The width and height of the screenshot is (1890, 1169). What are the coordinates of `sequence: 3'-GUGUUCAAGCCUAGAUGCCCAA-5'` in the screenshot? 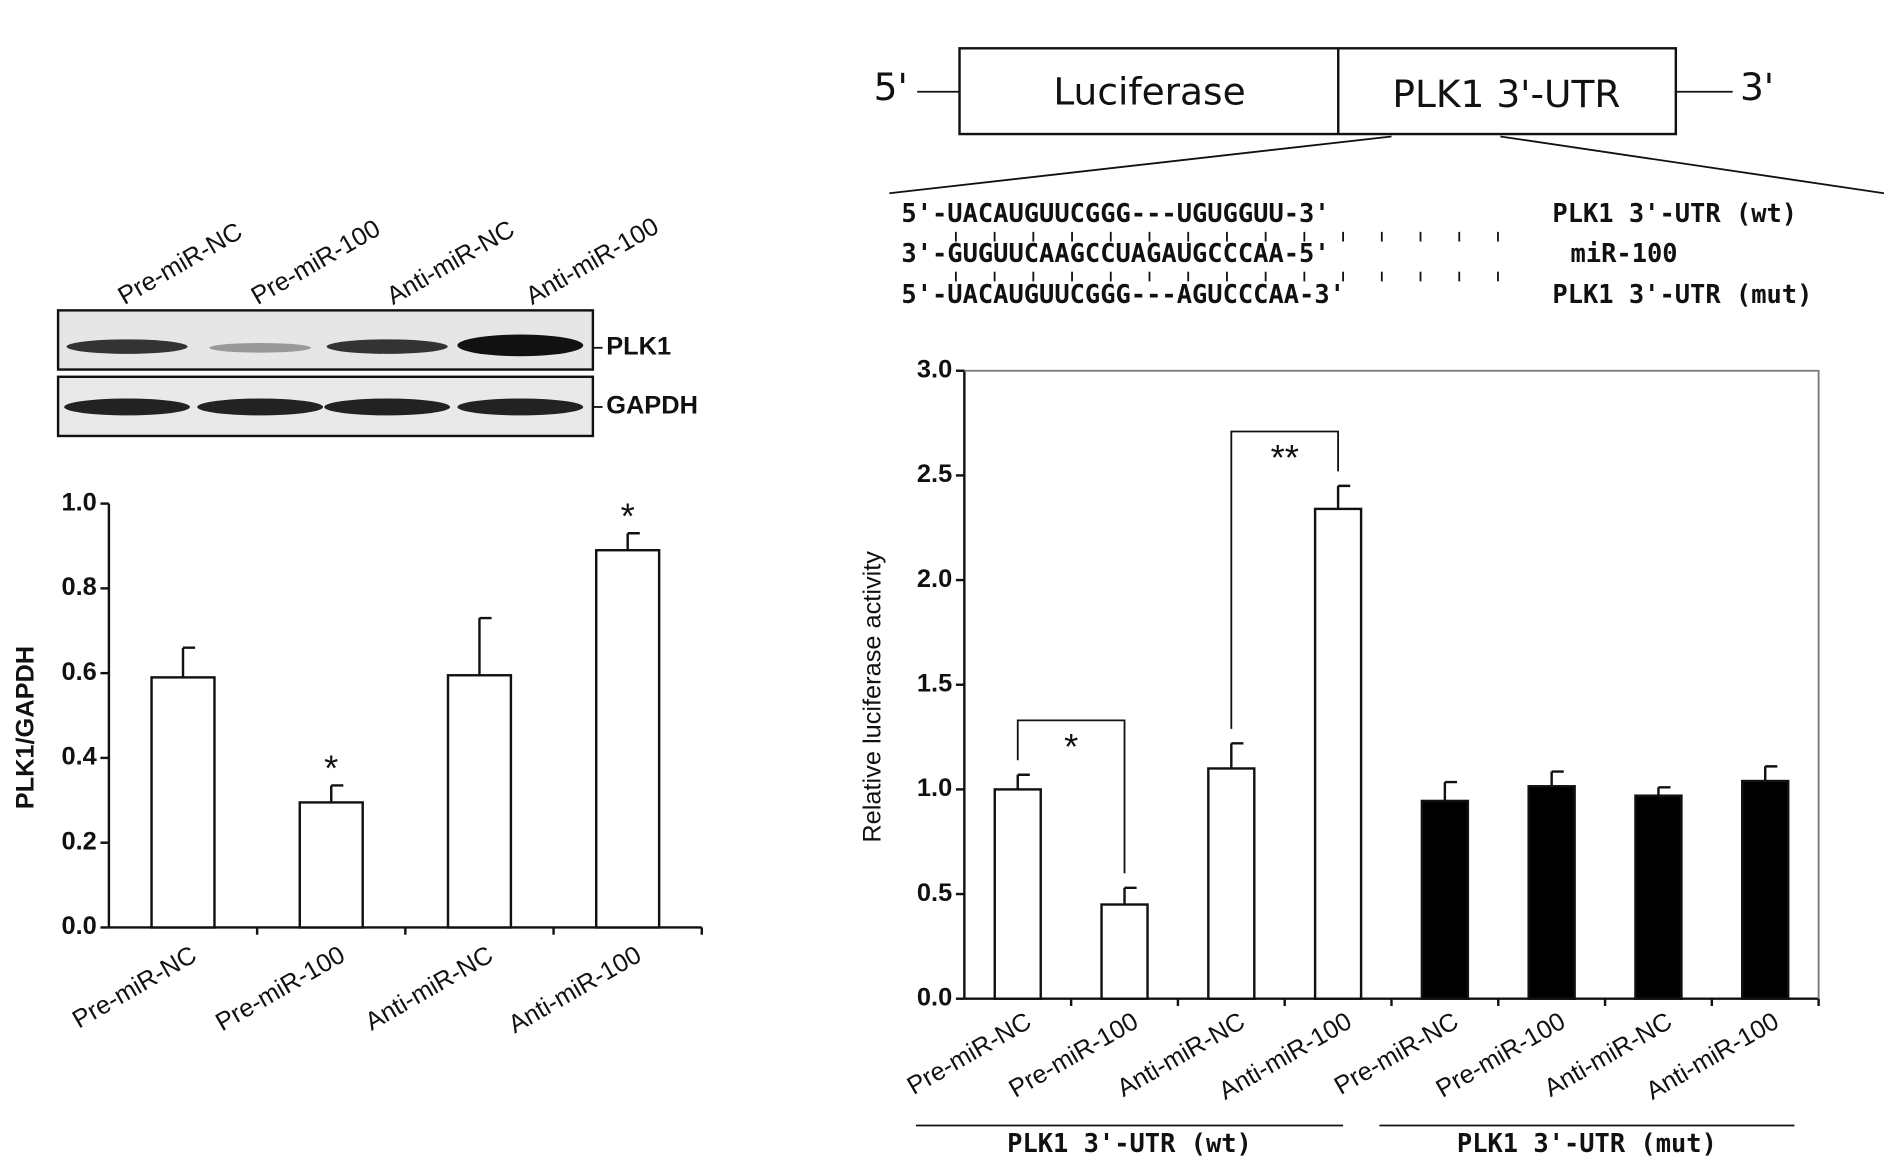 It's located at (1115, 253).